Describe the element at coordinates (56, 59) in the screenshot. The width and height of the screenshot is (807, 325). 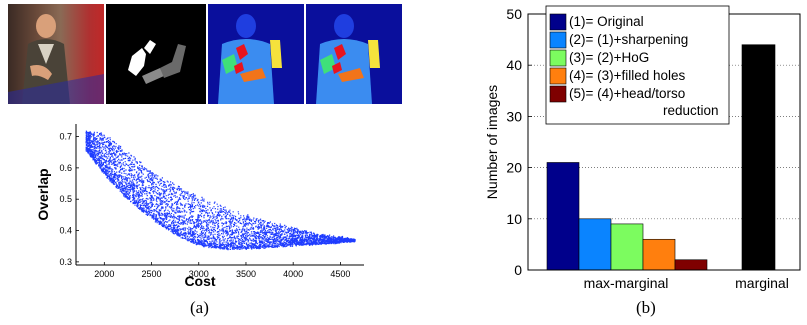
I see `photo-frame-figure` at that location.